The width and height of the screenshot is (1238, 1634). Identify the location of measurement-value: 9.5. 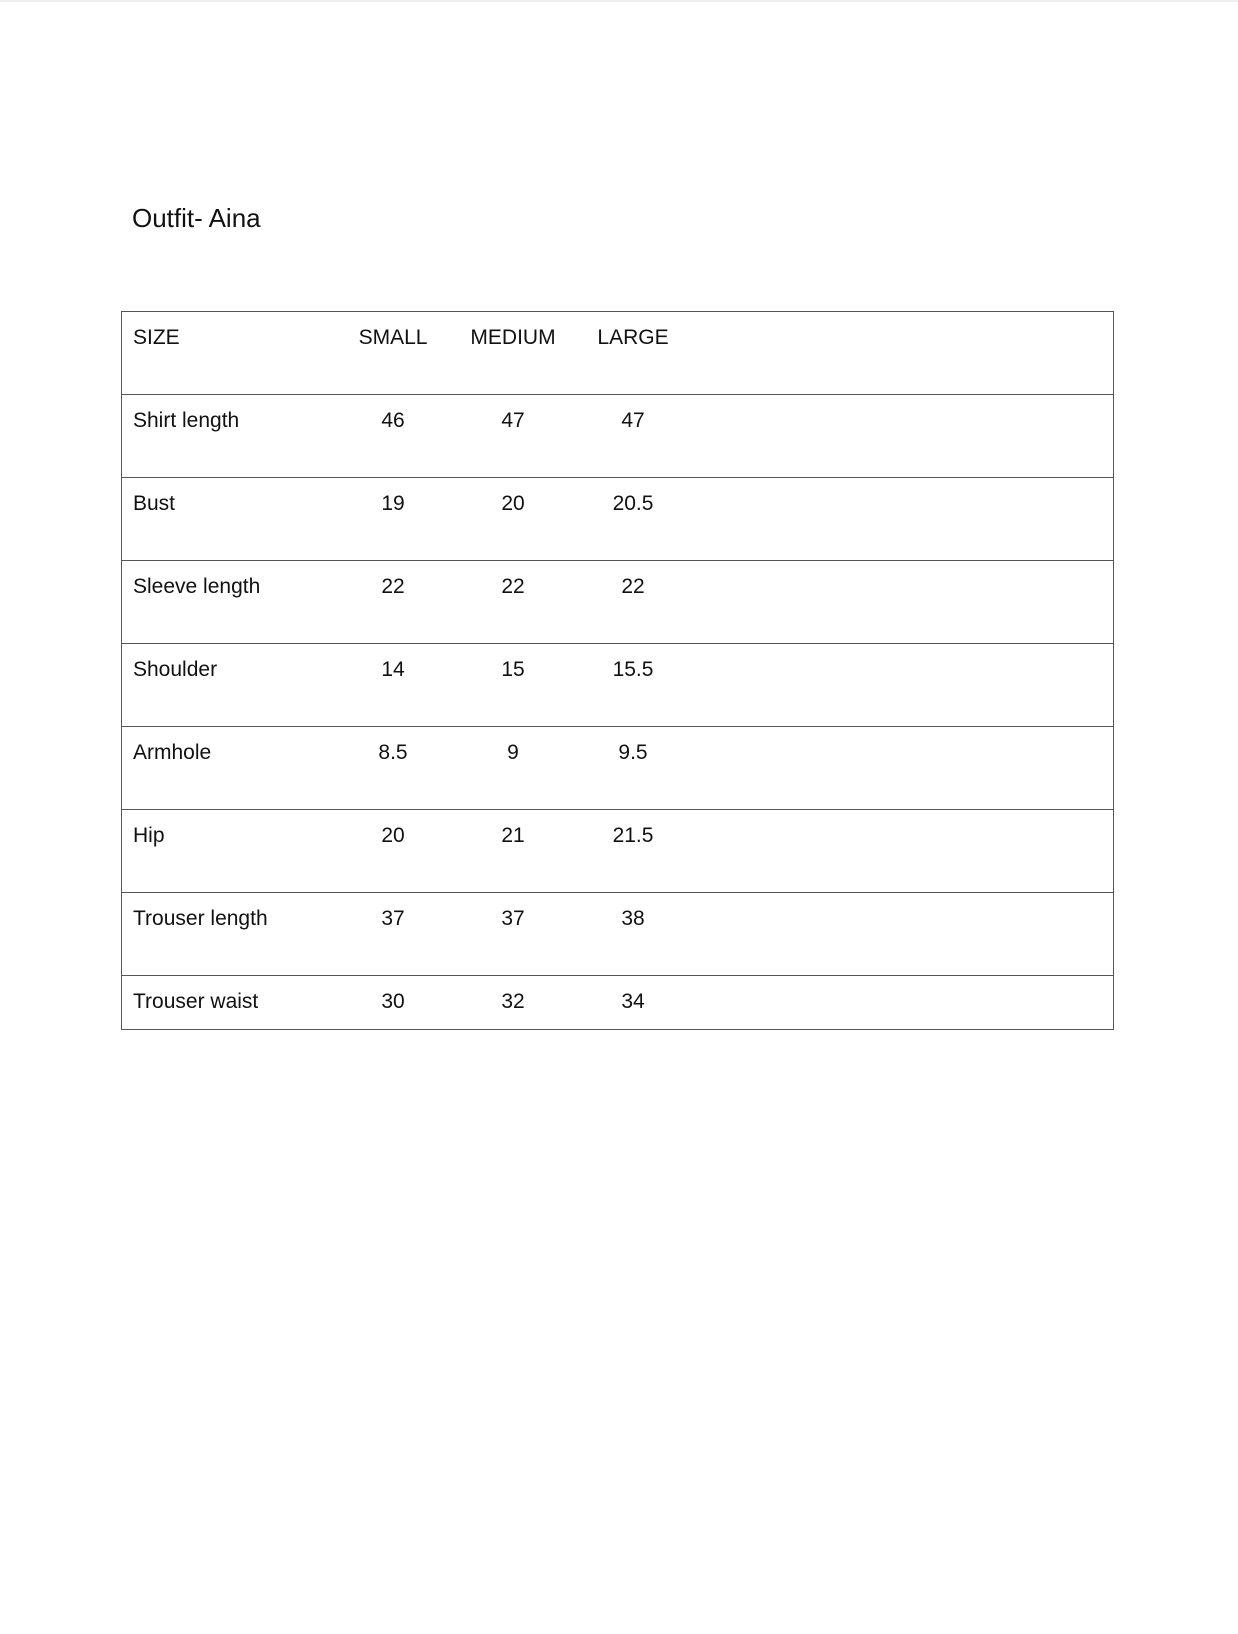
(633, 768).